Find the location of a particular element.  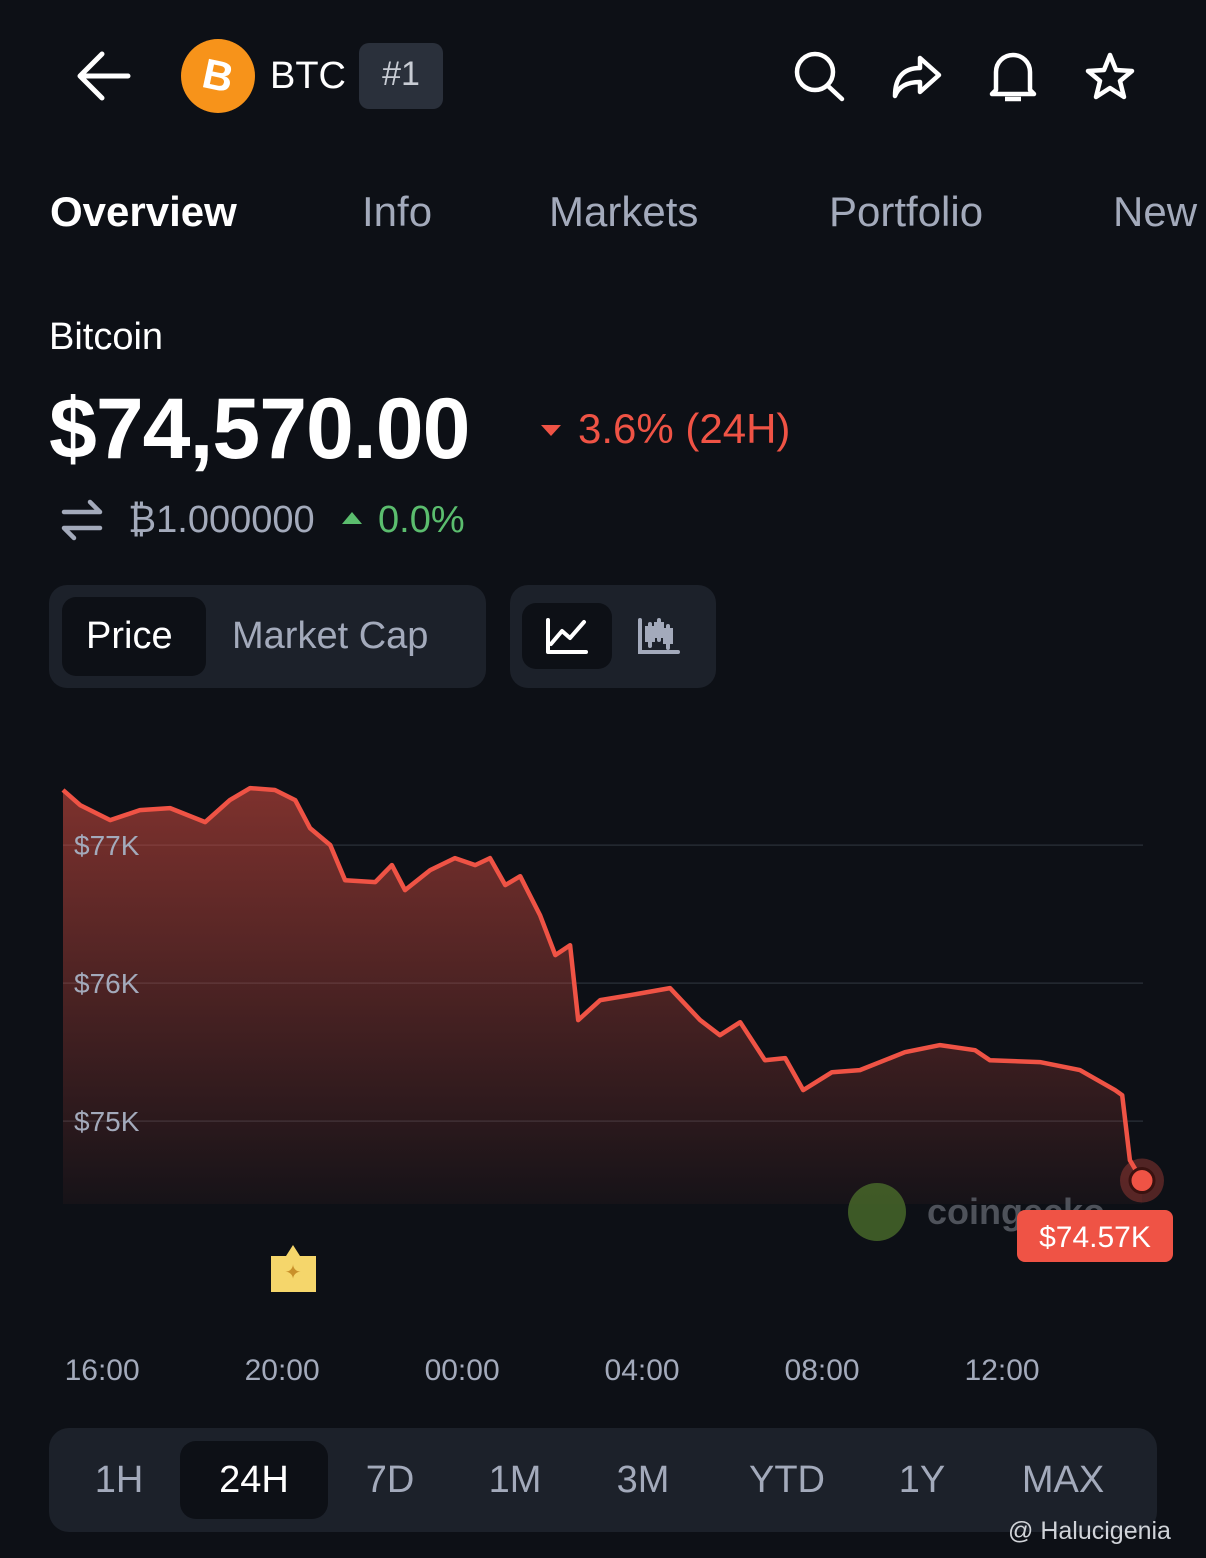

share-button is located at coordinates (917, 77).